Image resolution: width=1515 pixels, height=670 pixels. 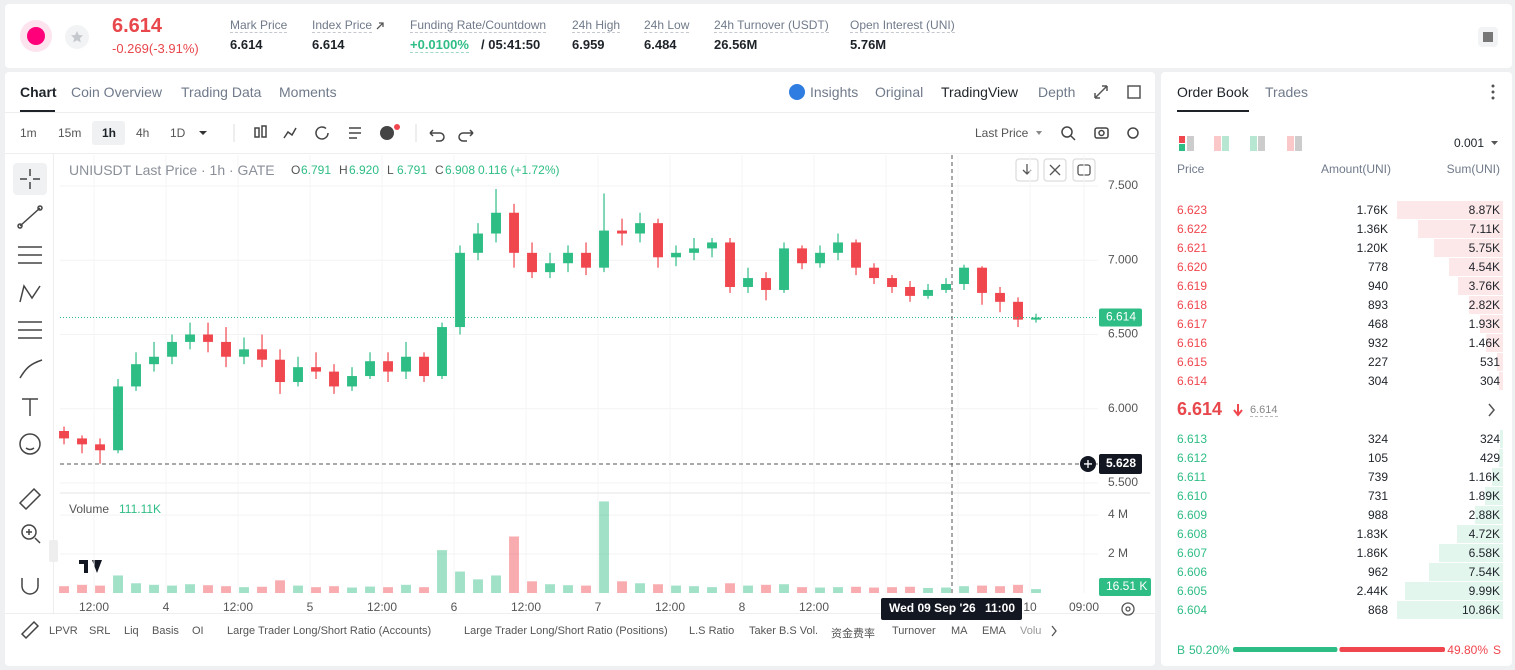 I want to click on indicator: Liq, so click(x=131, y=631).